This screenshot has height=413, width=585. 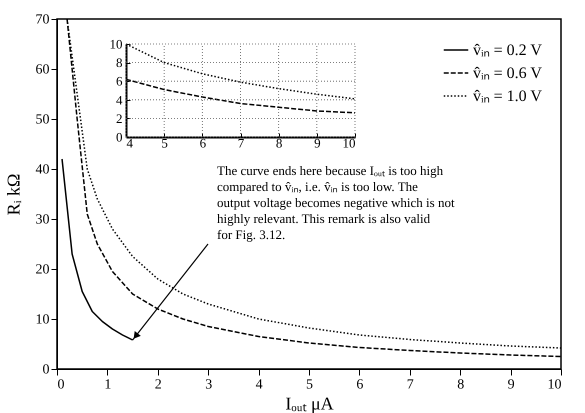 I want to click on y-tick-label: 0, so click(x=46, y=370).